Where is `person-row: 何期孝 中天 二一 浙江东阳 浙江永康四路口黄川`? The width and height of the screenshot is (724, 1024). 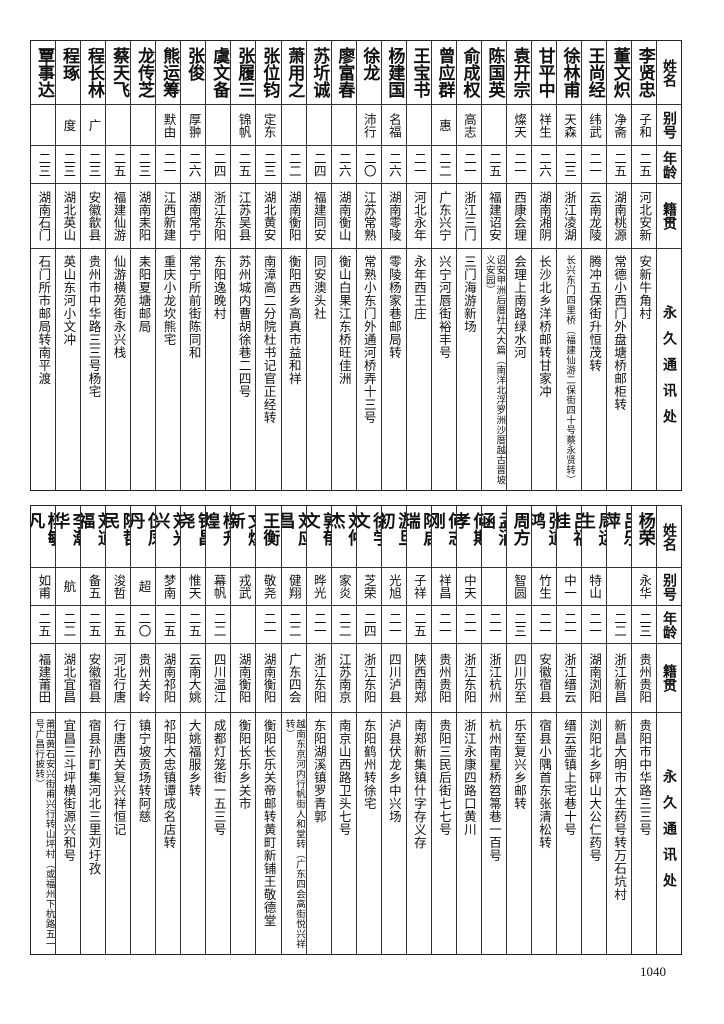 person-row: 何期孝 中天 二一 浙江东阳 浙江永康四路口黄川 is located at coordinates (468, 730).